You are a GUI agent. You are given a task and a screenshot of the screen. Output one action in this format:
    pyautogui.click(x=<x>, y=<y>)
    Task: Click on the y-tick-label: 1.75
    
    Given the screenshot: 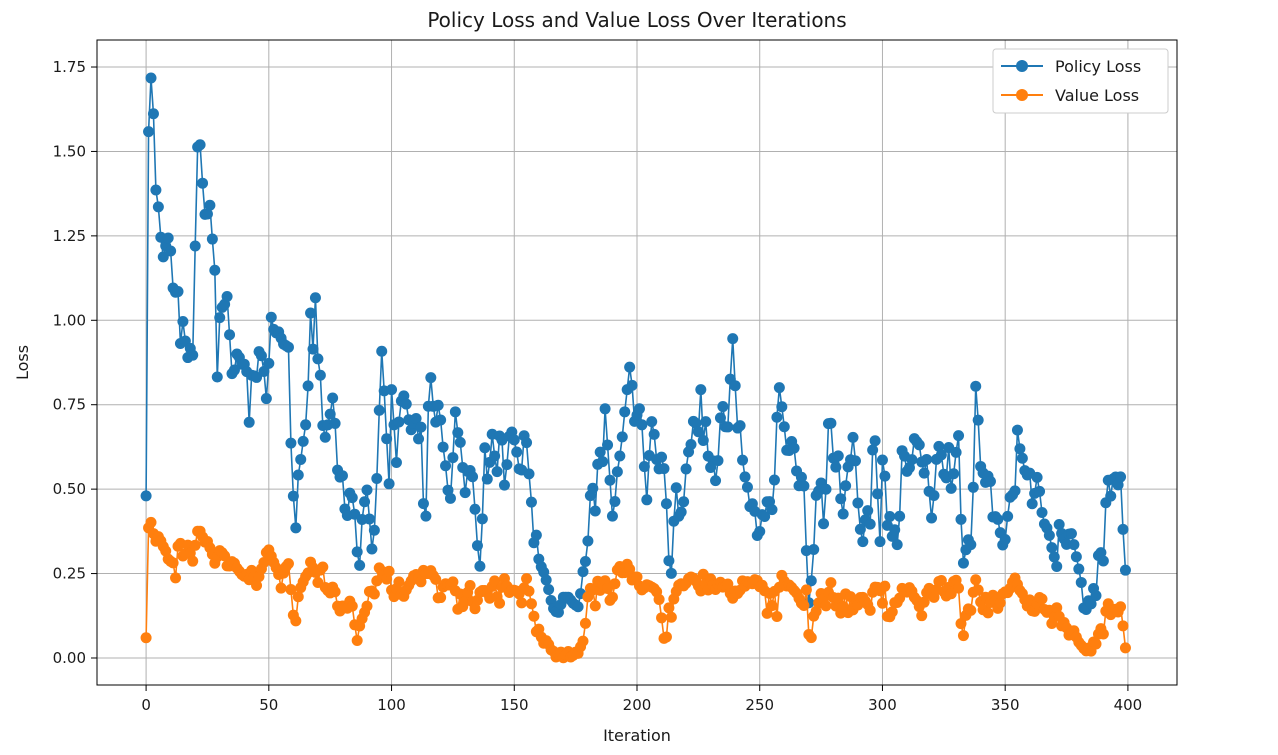 What is the action you would take?
    pyautogui.click(x=69, y=67)
    